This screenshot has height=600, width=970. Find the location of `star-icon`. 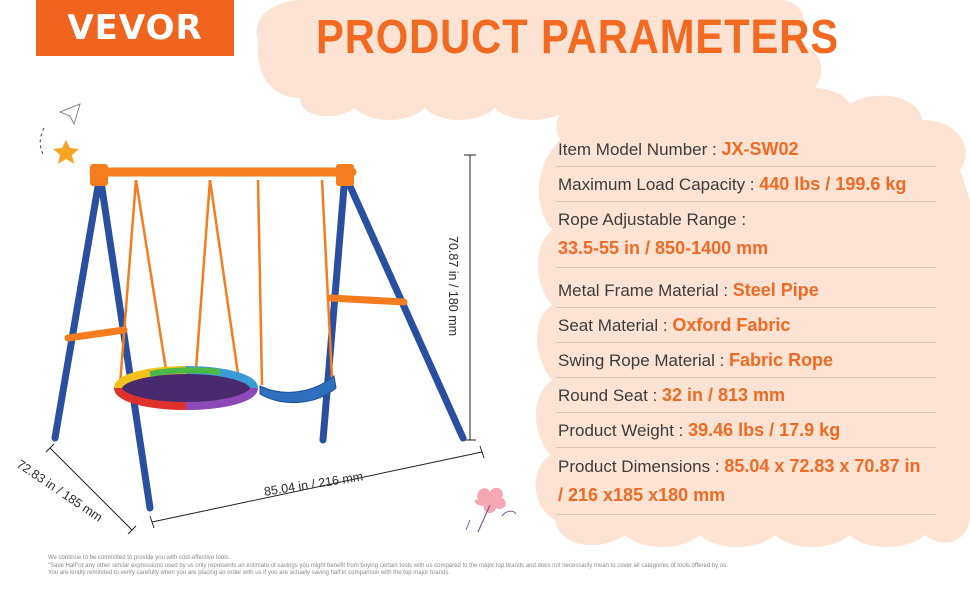

star-icon is located at coordinates (66, 152).